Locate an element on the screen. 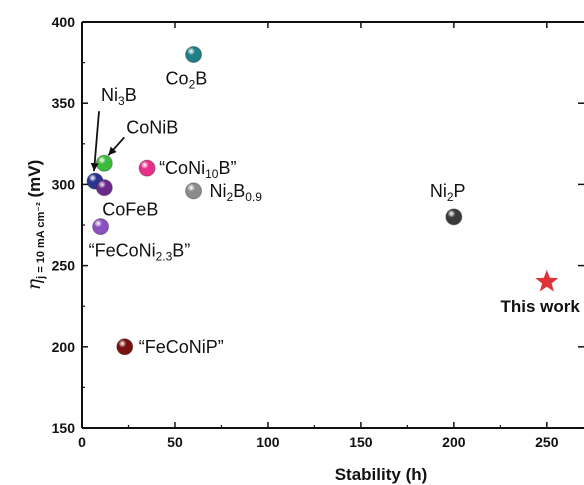 This screenshot has width=584, height=485. point-conib is located at coordinates (104, 163).